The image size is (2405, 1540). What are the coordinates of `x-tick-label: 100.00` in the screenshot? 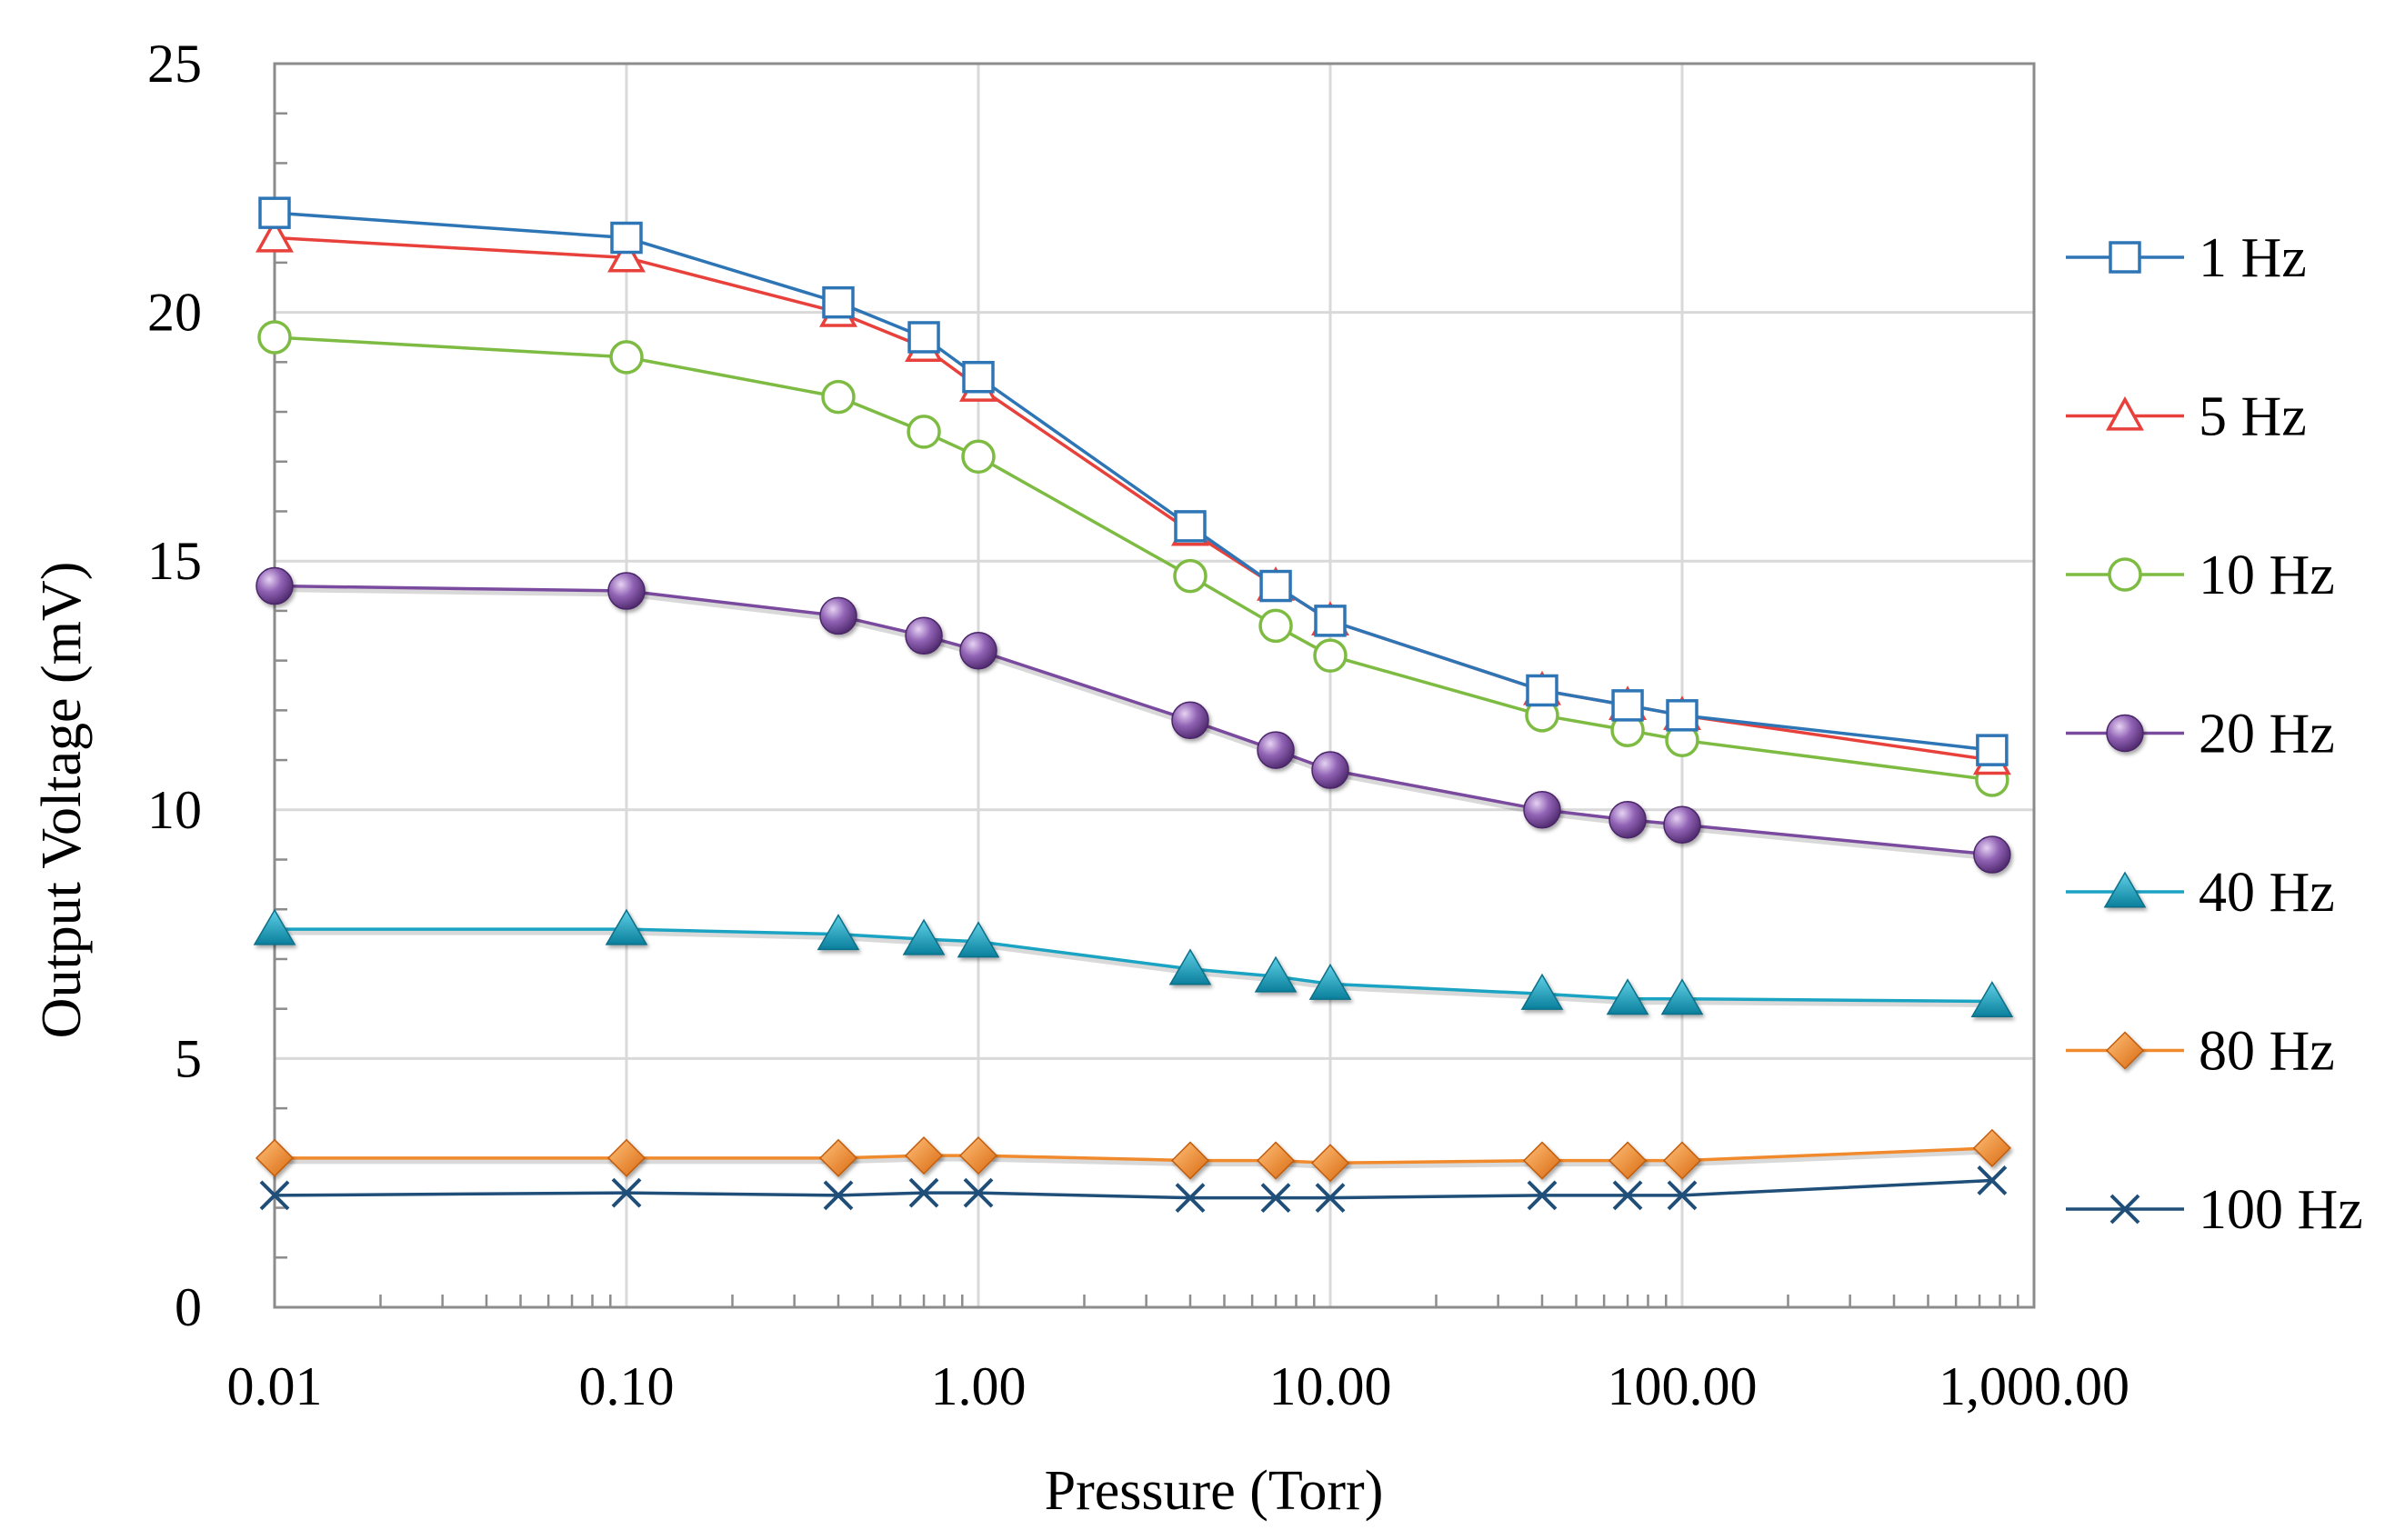 It's located at (1683, 1386).